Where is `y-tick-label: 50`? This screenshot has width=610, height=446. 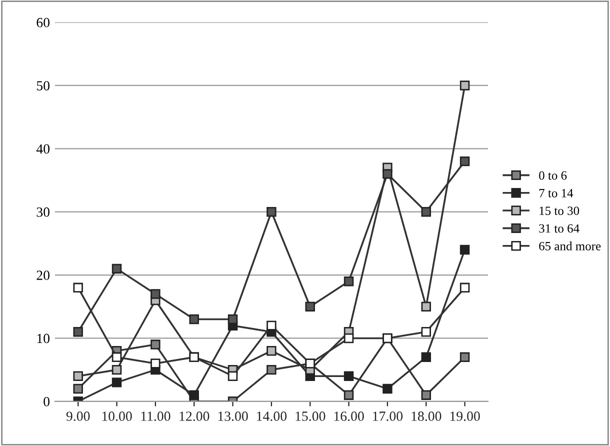 y-tick-label: 50 is located at coordinates (43, 85).